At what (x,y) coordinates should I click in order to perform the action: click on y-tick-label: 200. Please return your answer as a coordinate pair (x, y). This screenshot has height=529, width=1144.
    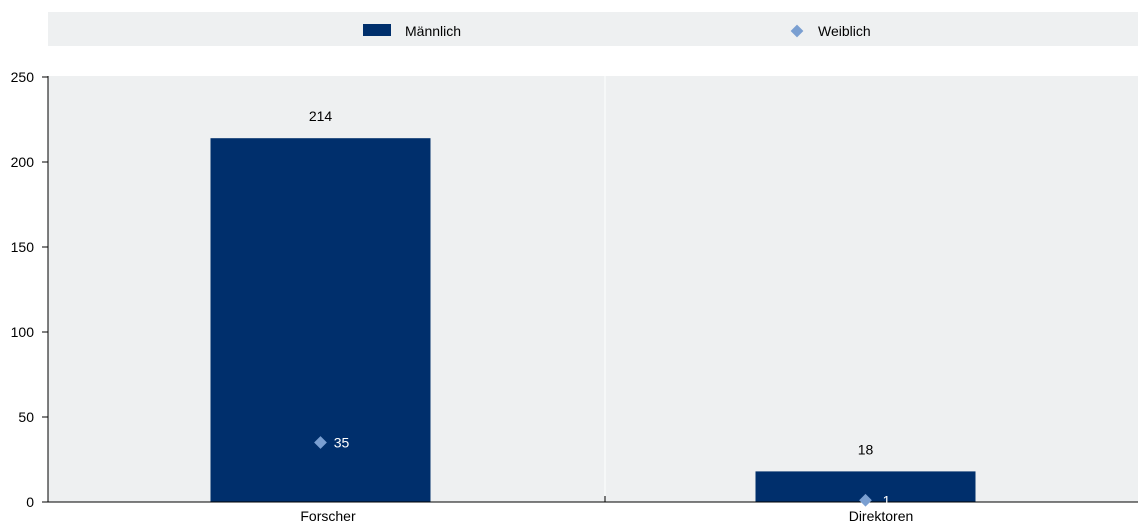
    Looking at the image, I should click on (23, 162).